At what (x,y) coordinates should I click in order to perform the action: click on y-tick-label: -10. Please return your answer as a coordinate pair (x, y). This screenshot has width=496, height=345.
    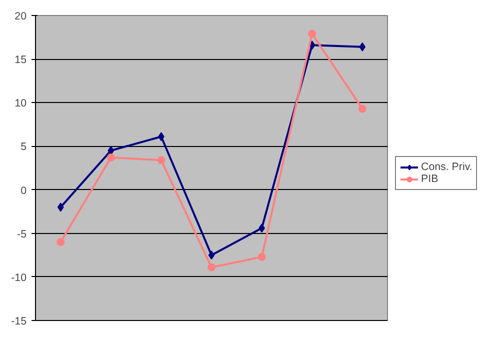
    Looking at the image, I should click on (19, 278).